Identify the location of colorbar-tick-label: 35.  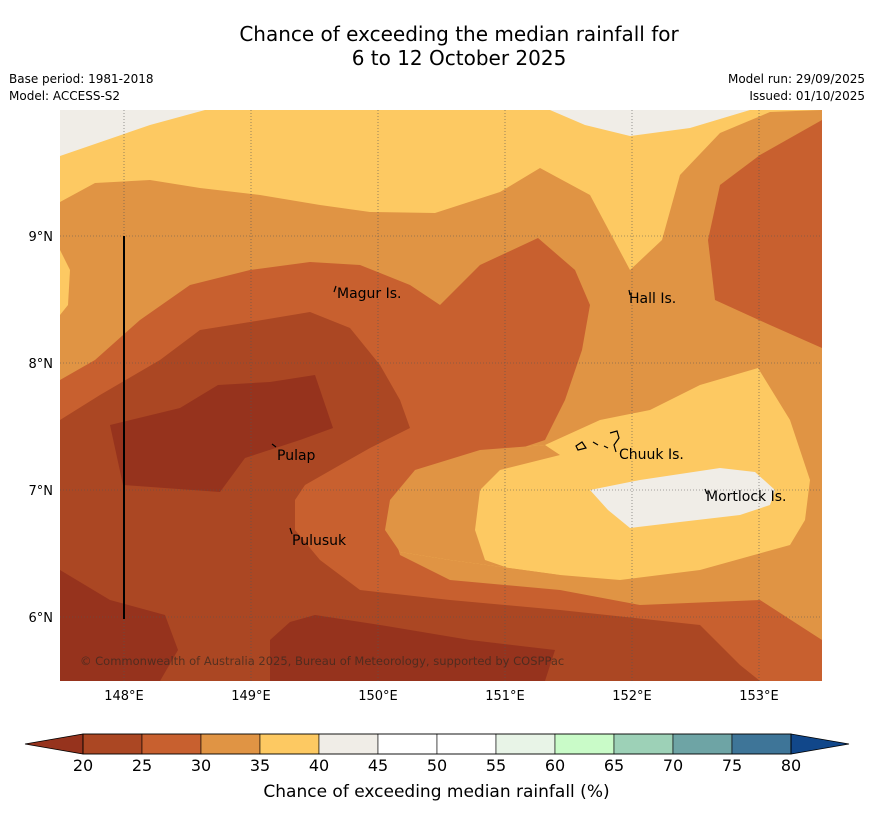
(260, 765).